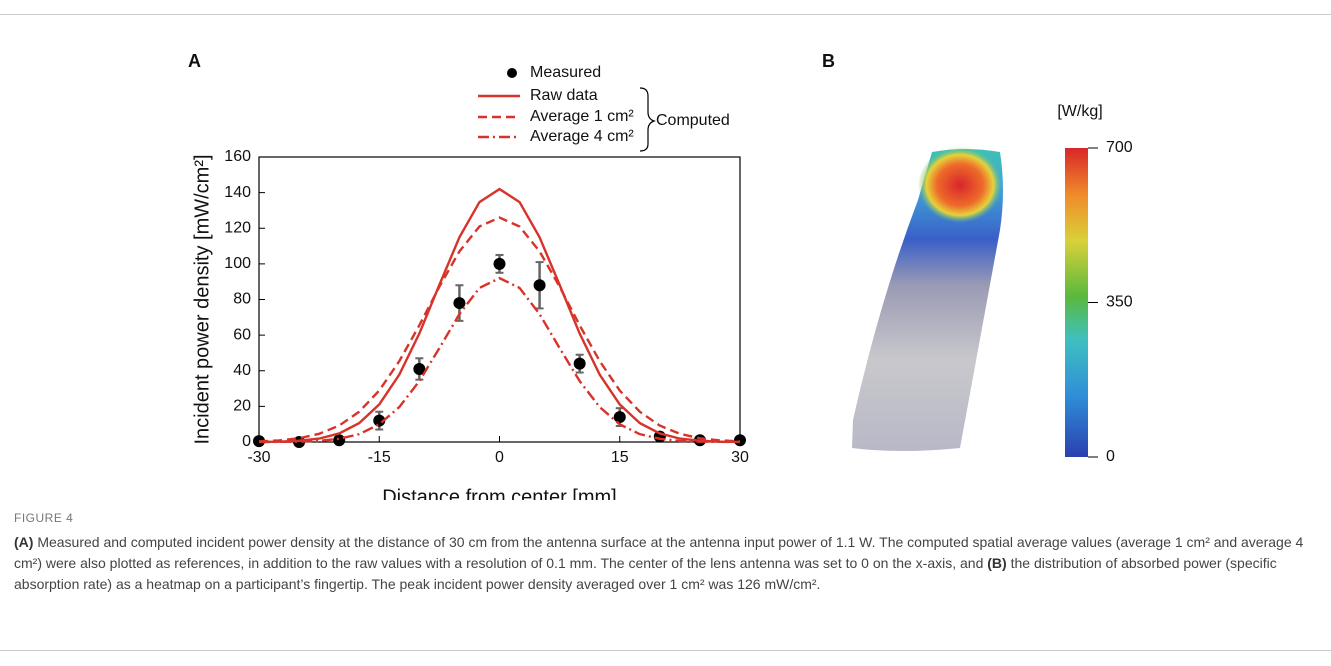 This screenshot has height=666, width=1331. What do you see at coordinates (242, 334) in the screenshot?
I see `y-tick-label: 60` at bounding box center [242, 334].